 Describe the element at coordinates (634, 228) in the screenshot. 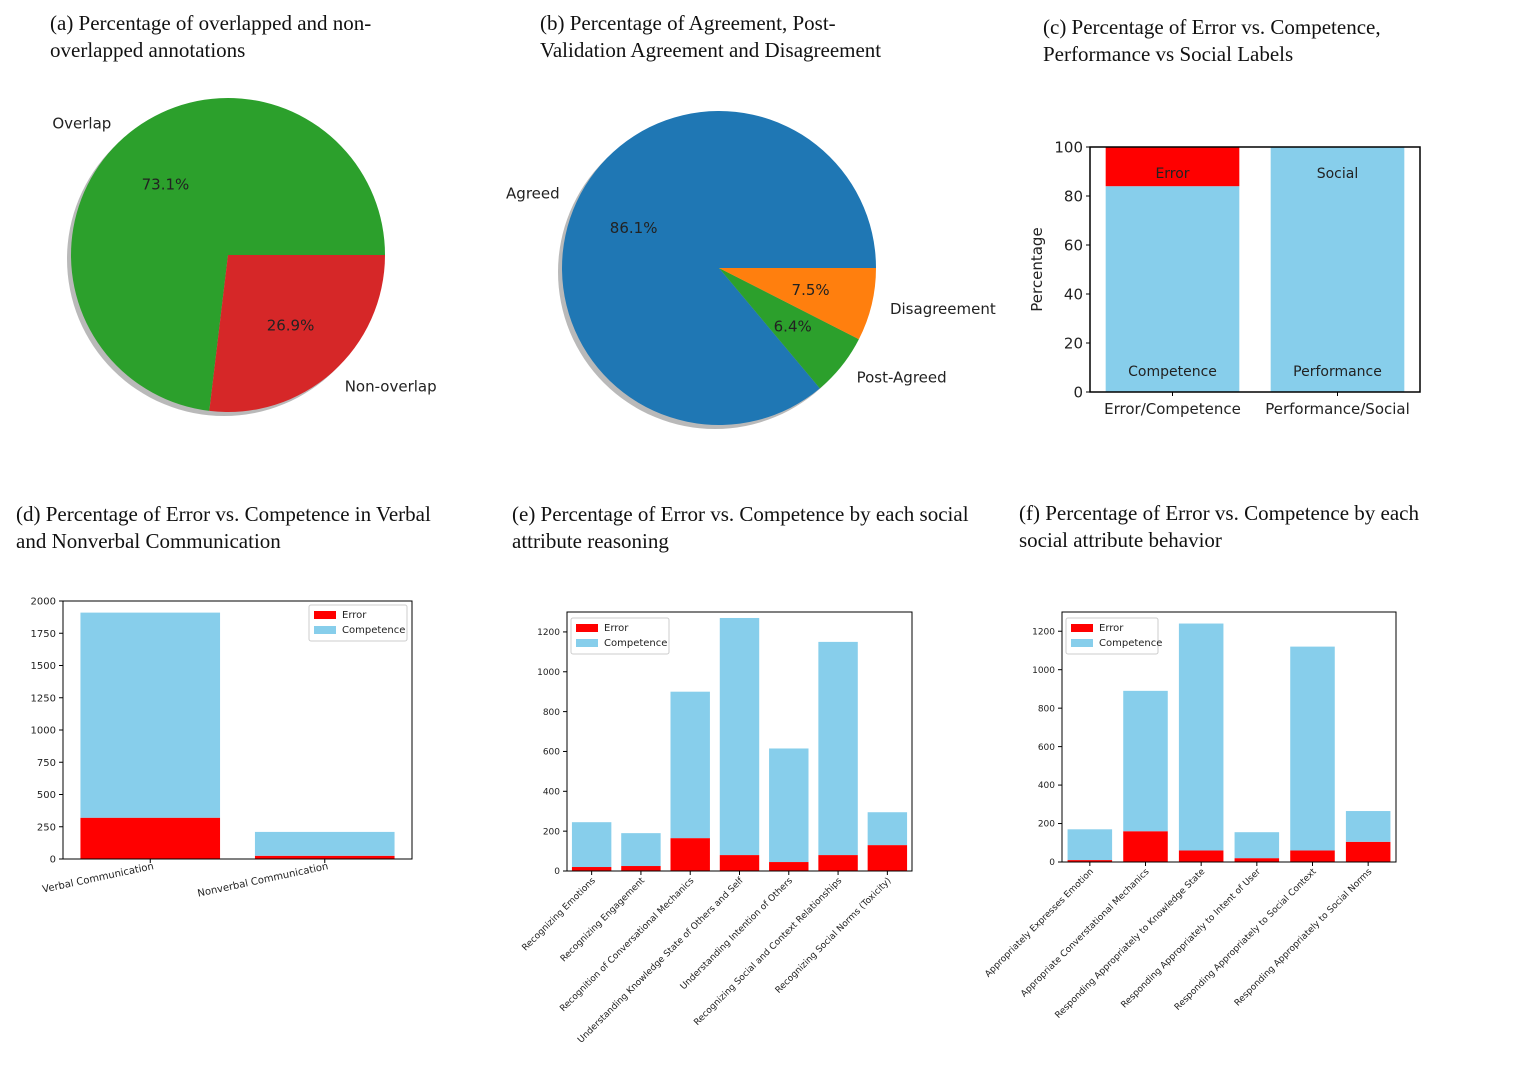

I see `pie-pct-label: 86.1%` at that location.